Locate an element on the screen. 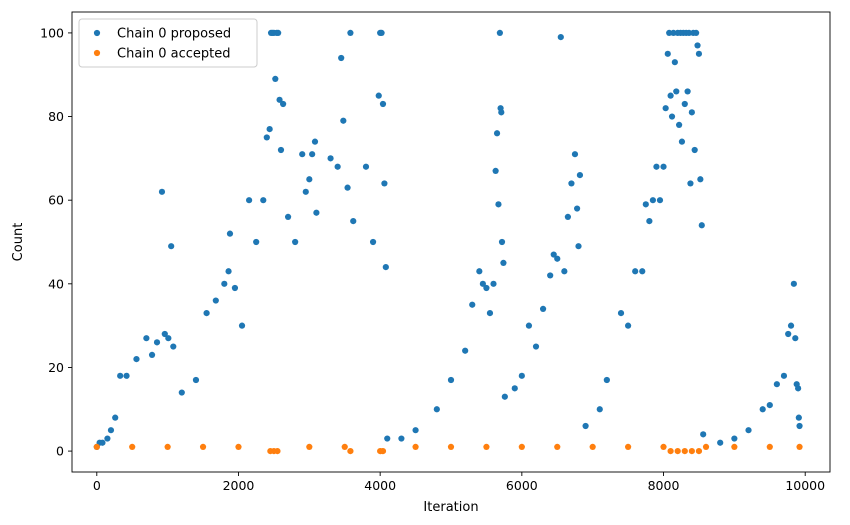  x-axis-label: Iteration is located at coordinates (450, 507).